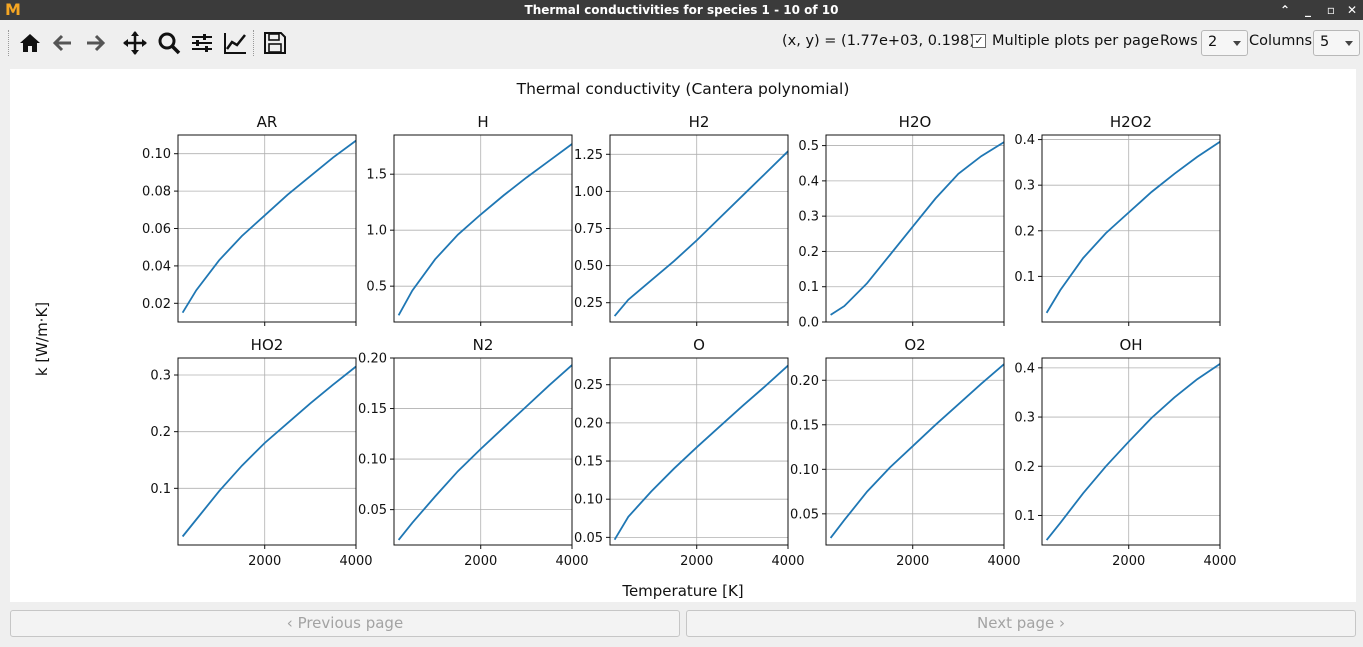  Describe the element at coordinates (376, 287) in the screenshot. I see `y-tick-label: 0.5` at that location.